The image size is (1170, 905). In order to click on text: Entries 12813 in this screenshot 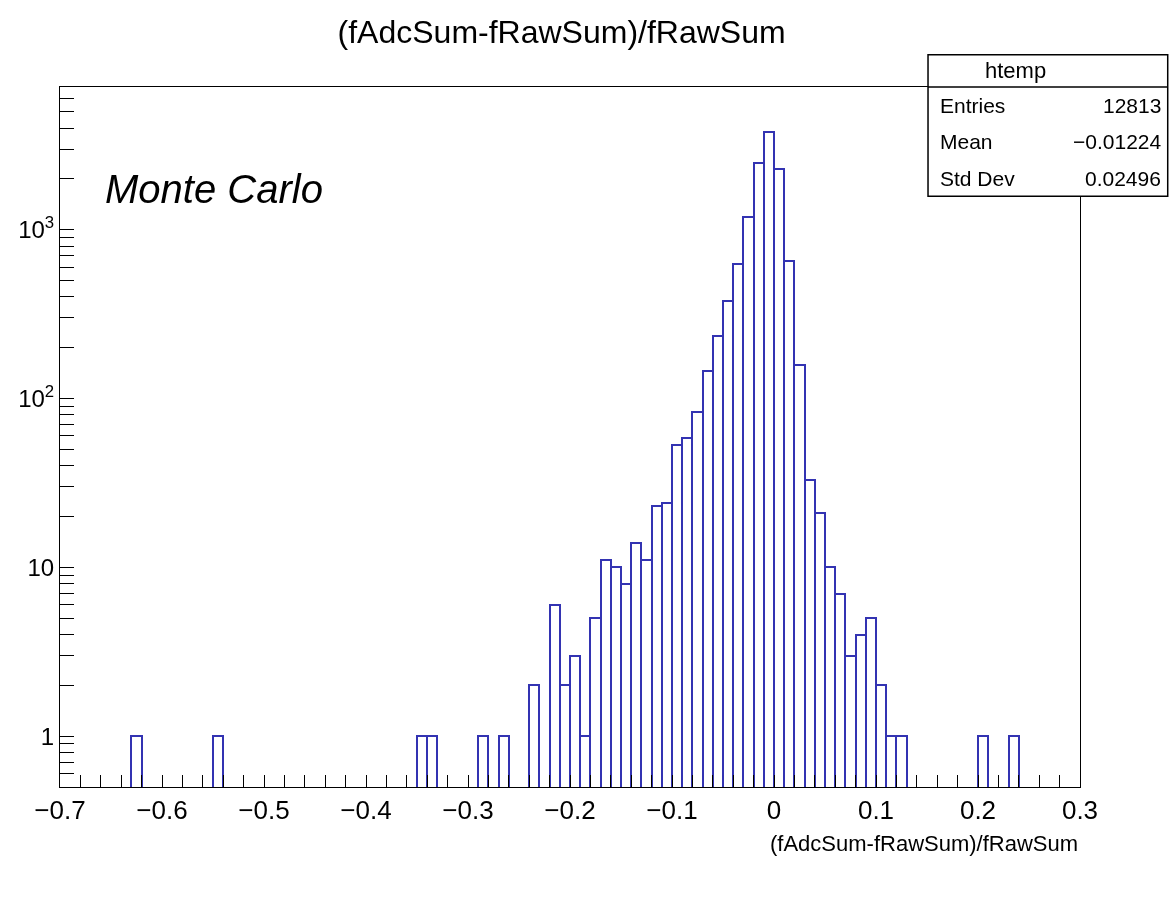, I will do `click(1051, 105)`.